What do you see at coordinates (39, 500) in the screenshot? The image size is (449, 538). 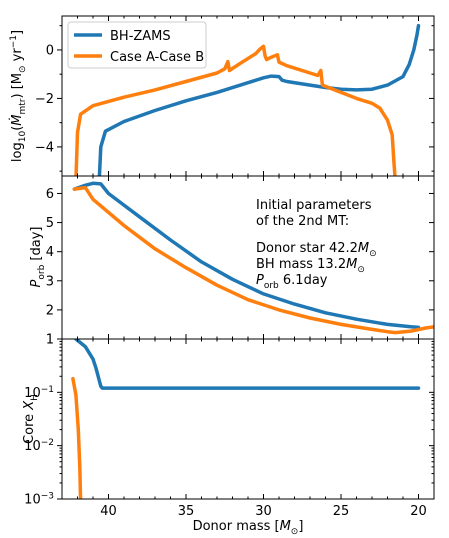 I see `y-tick-label-xh-3: 10⁻³` at bounding box center [39, 500].